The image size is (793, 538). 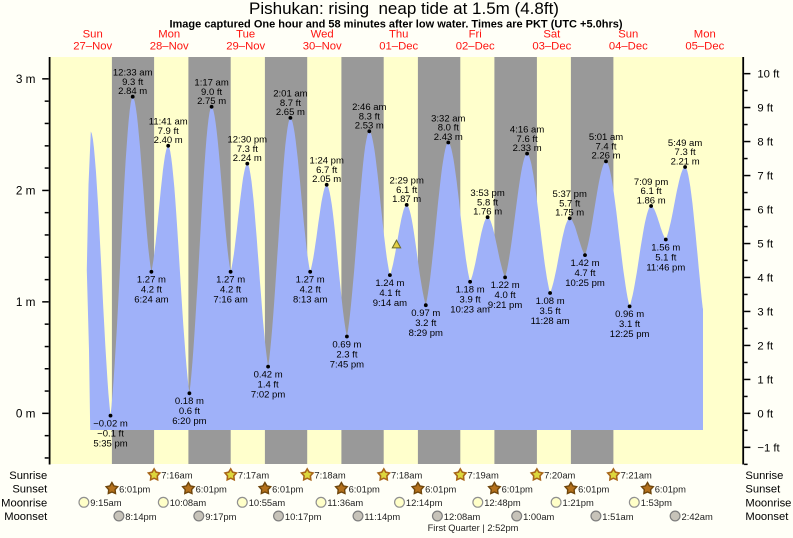 What do you see at coordinates (475, 47) in the screenshot?
I see `svg-text: 02–Dec` at bounding box center [475, 47].